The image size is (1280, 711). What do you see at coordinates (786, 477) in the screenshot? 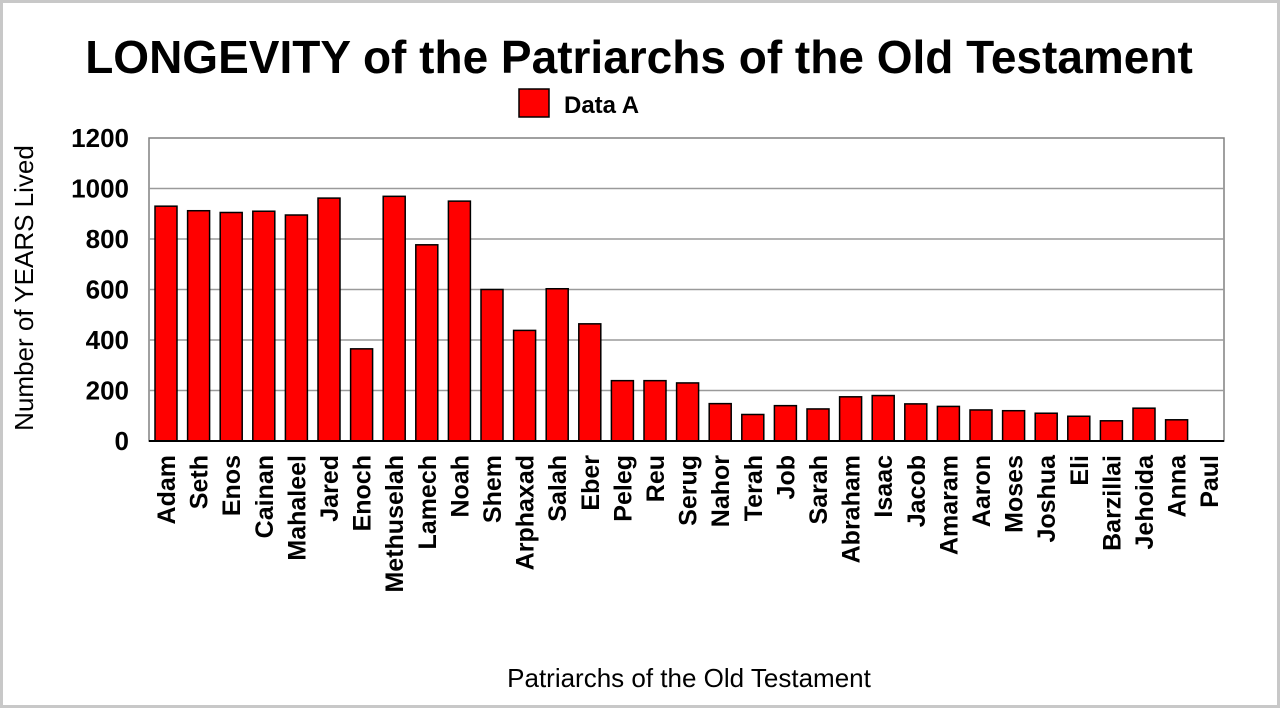
I see `x-category-label: Job` at bounding box center [786, 477].